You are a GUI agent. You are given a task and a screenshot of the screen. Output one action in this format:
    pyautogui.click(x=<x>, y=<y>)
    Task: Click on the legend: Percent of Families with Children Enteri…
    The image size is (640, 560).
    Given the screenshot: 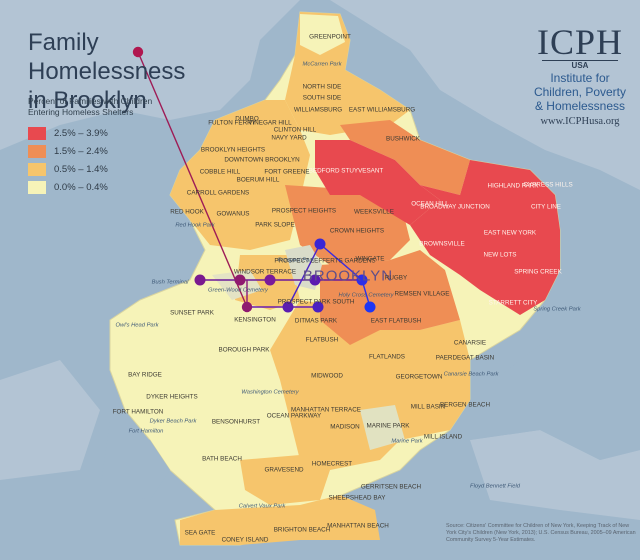 What is the action you would take?
    pyautogui.click(x=123, y=146)
    